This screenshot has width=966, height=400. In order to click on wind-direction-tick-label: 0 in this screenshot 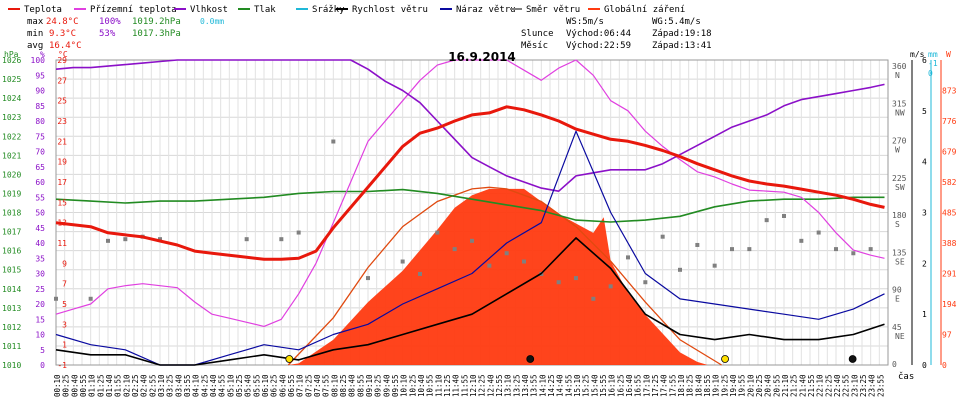, I will do `click(894, 364)`.